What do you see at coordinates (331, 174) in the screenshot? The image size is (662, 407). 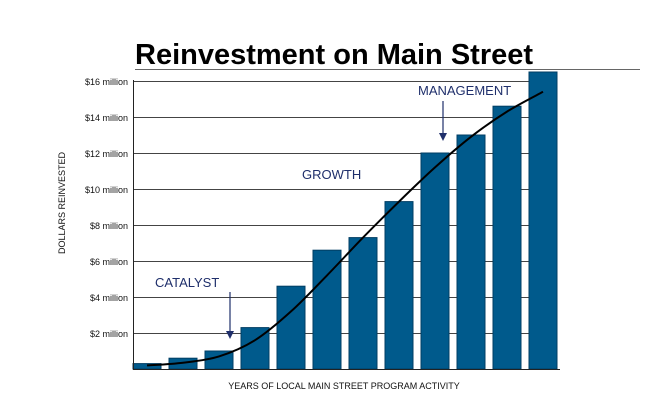 I see `growth-annotation: GROWTH` at bounding box center [331, 174].